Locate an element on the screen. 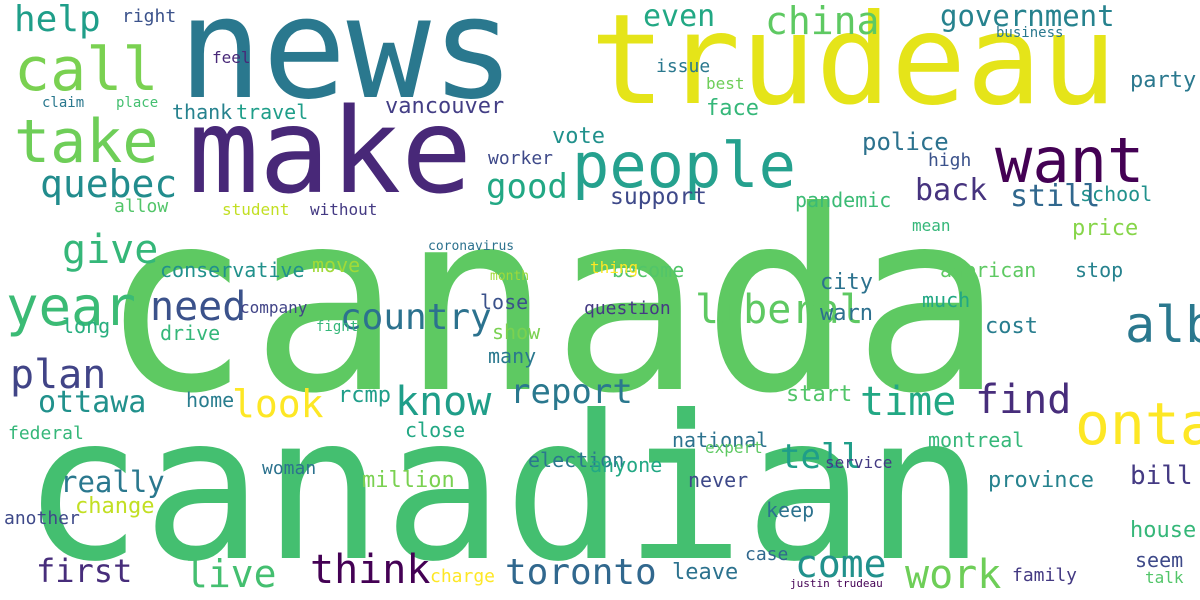 The image size is (1200, 600). word-travel: travel is located at coordinates (272, 112).